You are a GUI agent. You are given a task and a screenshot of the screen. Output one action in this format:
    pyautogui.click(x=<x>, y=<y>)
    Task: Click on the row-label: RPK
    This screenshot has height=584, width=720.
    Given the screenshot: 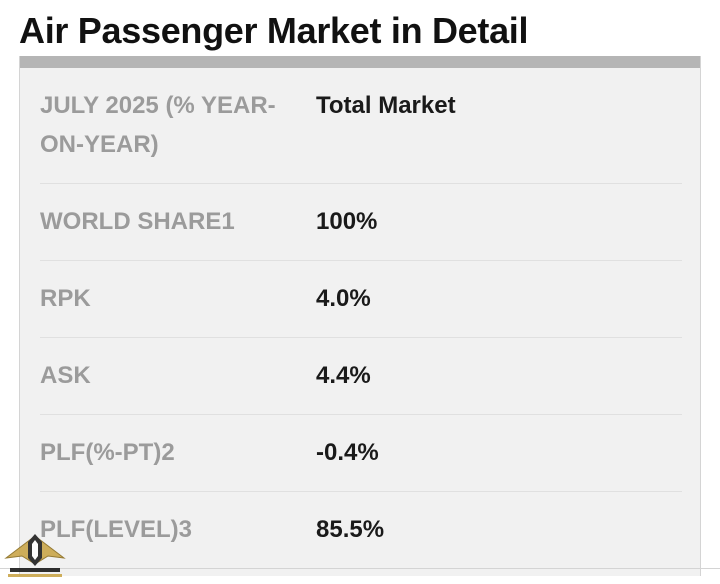 What is the action you would take?
    pyautogui.click(x=65, y=298)
    